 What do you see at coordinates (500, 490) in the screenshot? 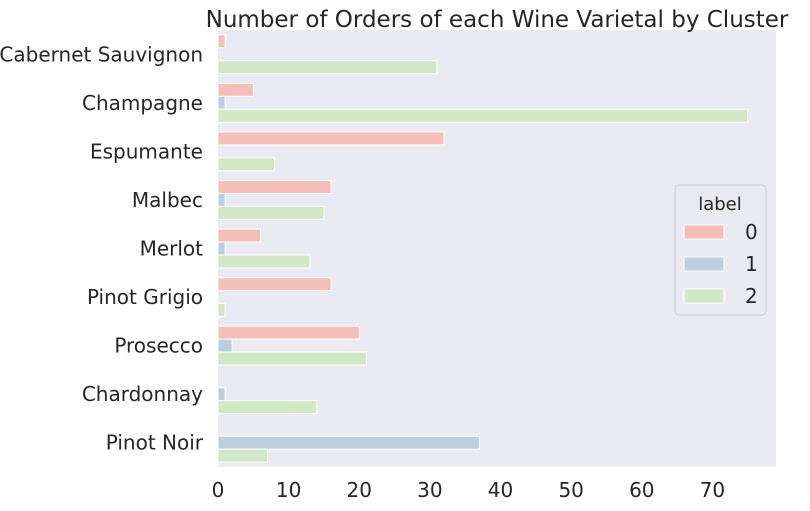
I see `x-tick-label: 40` at bounding box center [500, 490].